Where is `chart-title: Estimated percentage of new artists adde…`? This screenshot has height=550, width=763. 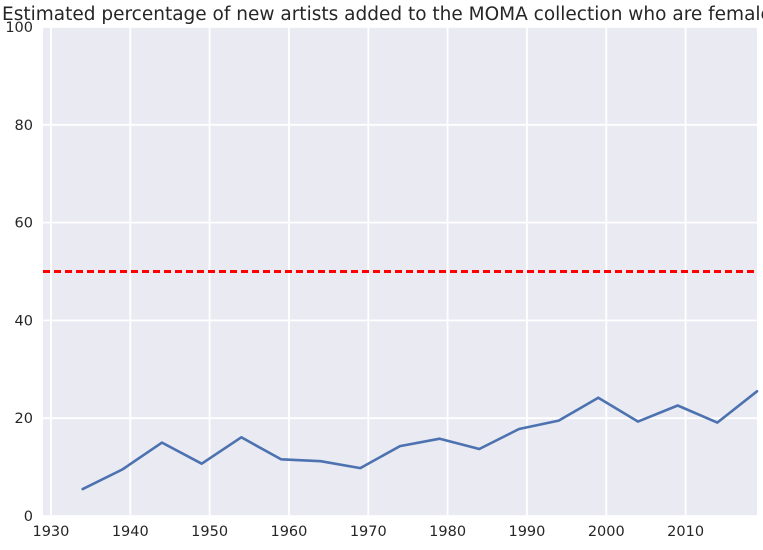 chart-title: Estimated percentage of new artists adde… is located at coordinates (382, 14).